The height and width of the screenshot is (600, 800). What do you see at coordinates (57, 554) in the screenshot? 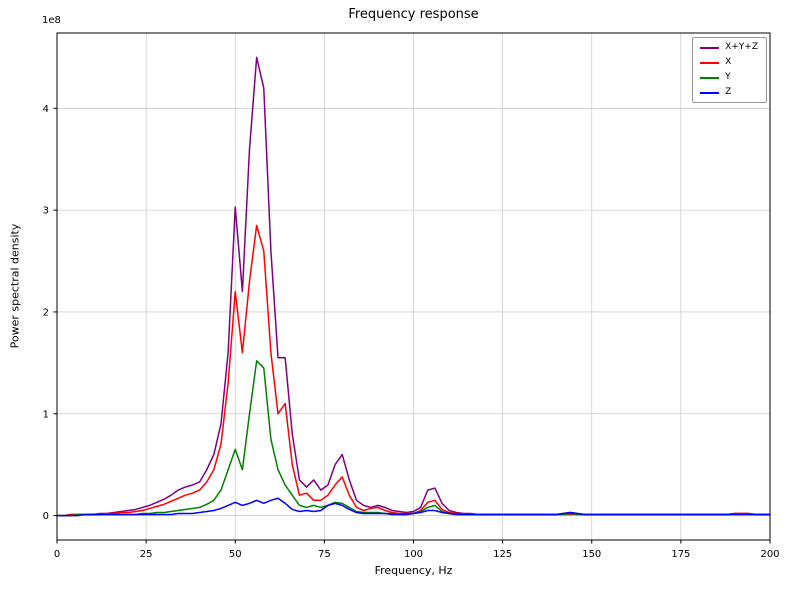
I see `x-tick-label: 0` at bounding box center [57, 554].